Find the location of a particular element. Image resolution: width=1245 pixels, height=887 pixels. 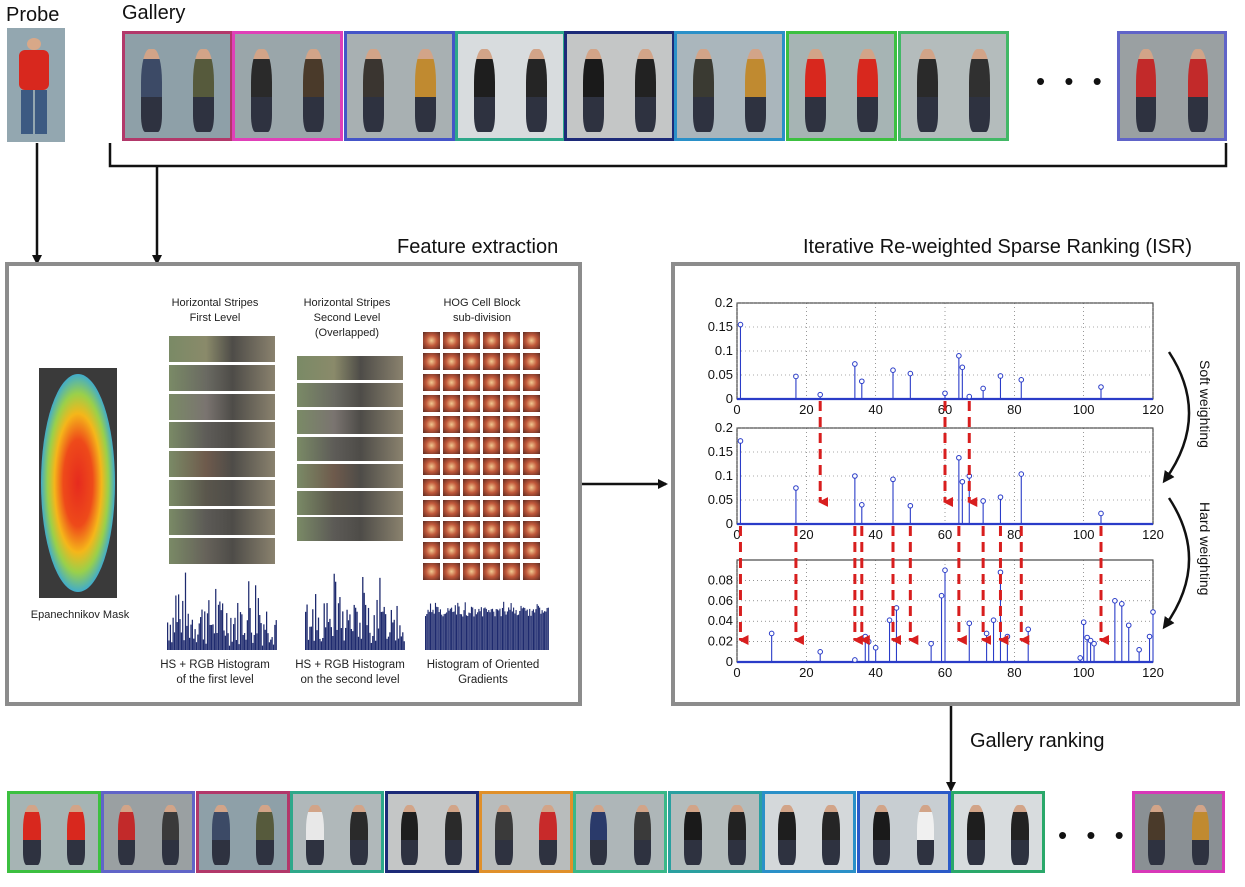

hog-histogram is located at coordinates (487, 625).